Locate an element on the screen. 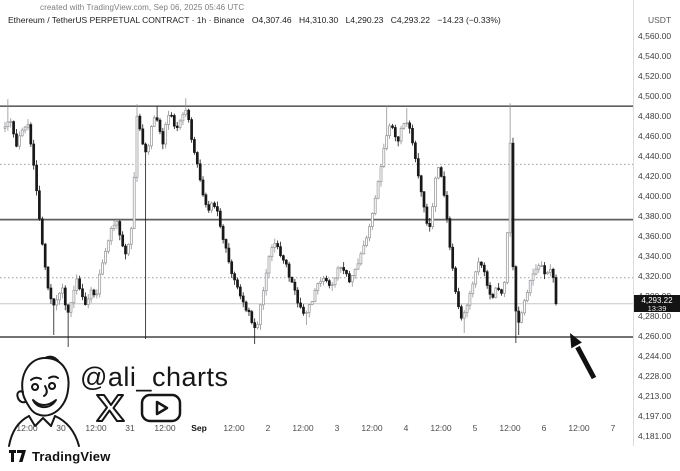  price-axis-label: 4,320.00 is located at coordinates (655, 276).